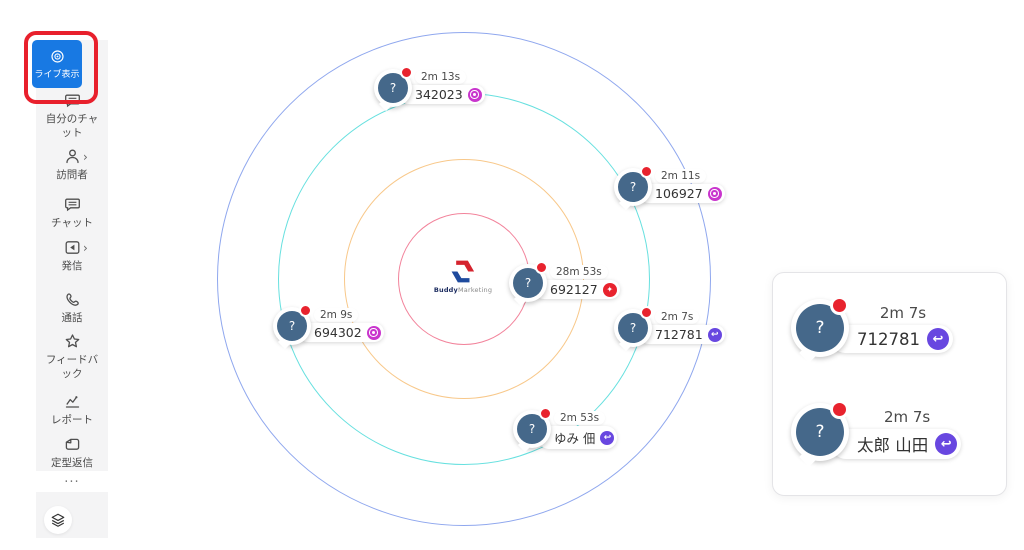  I want to click on visitor-id: 692127, so click(574, 289).